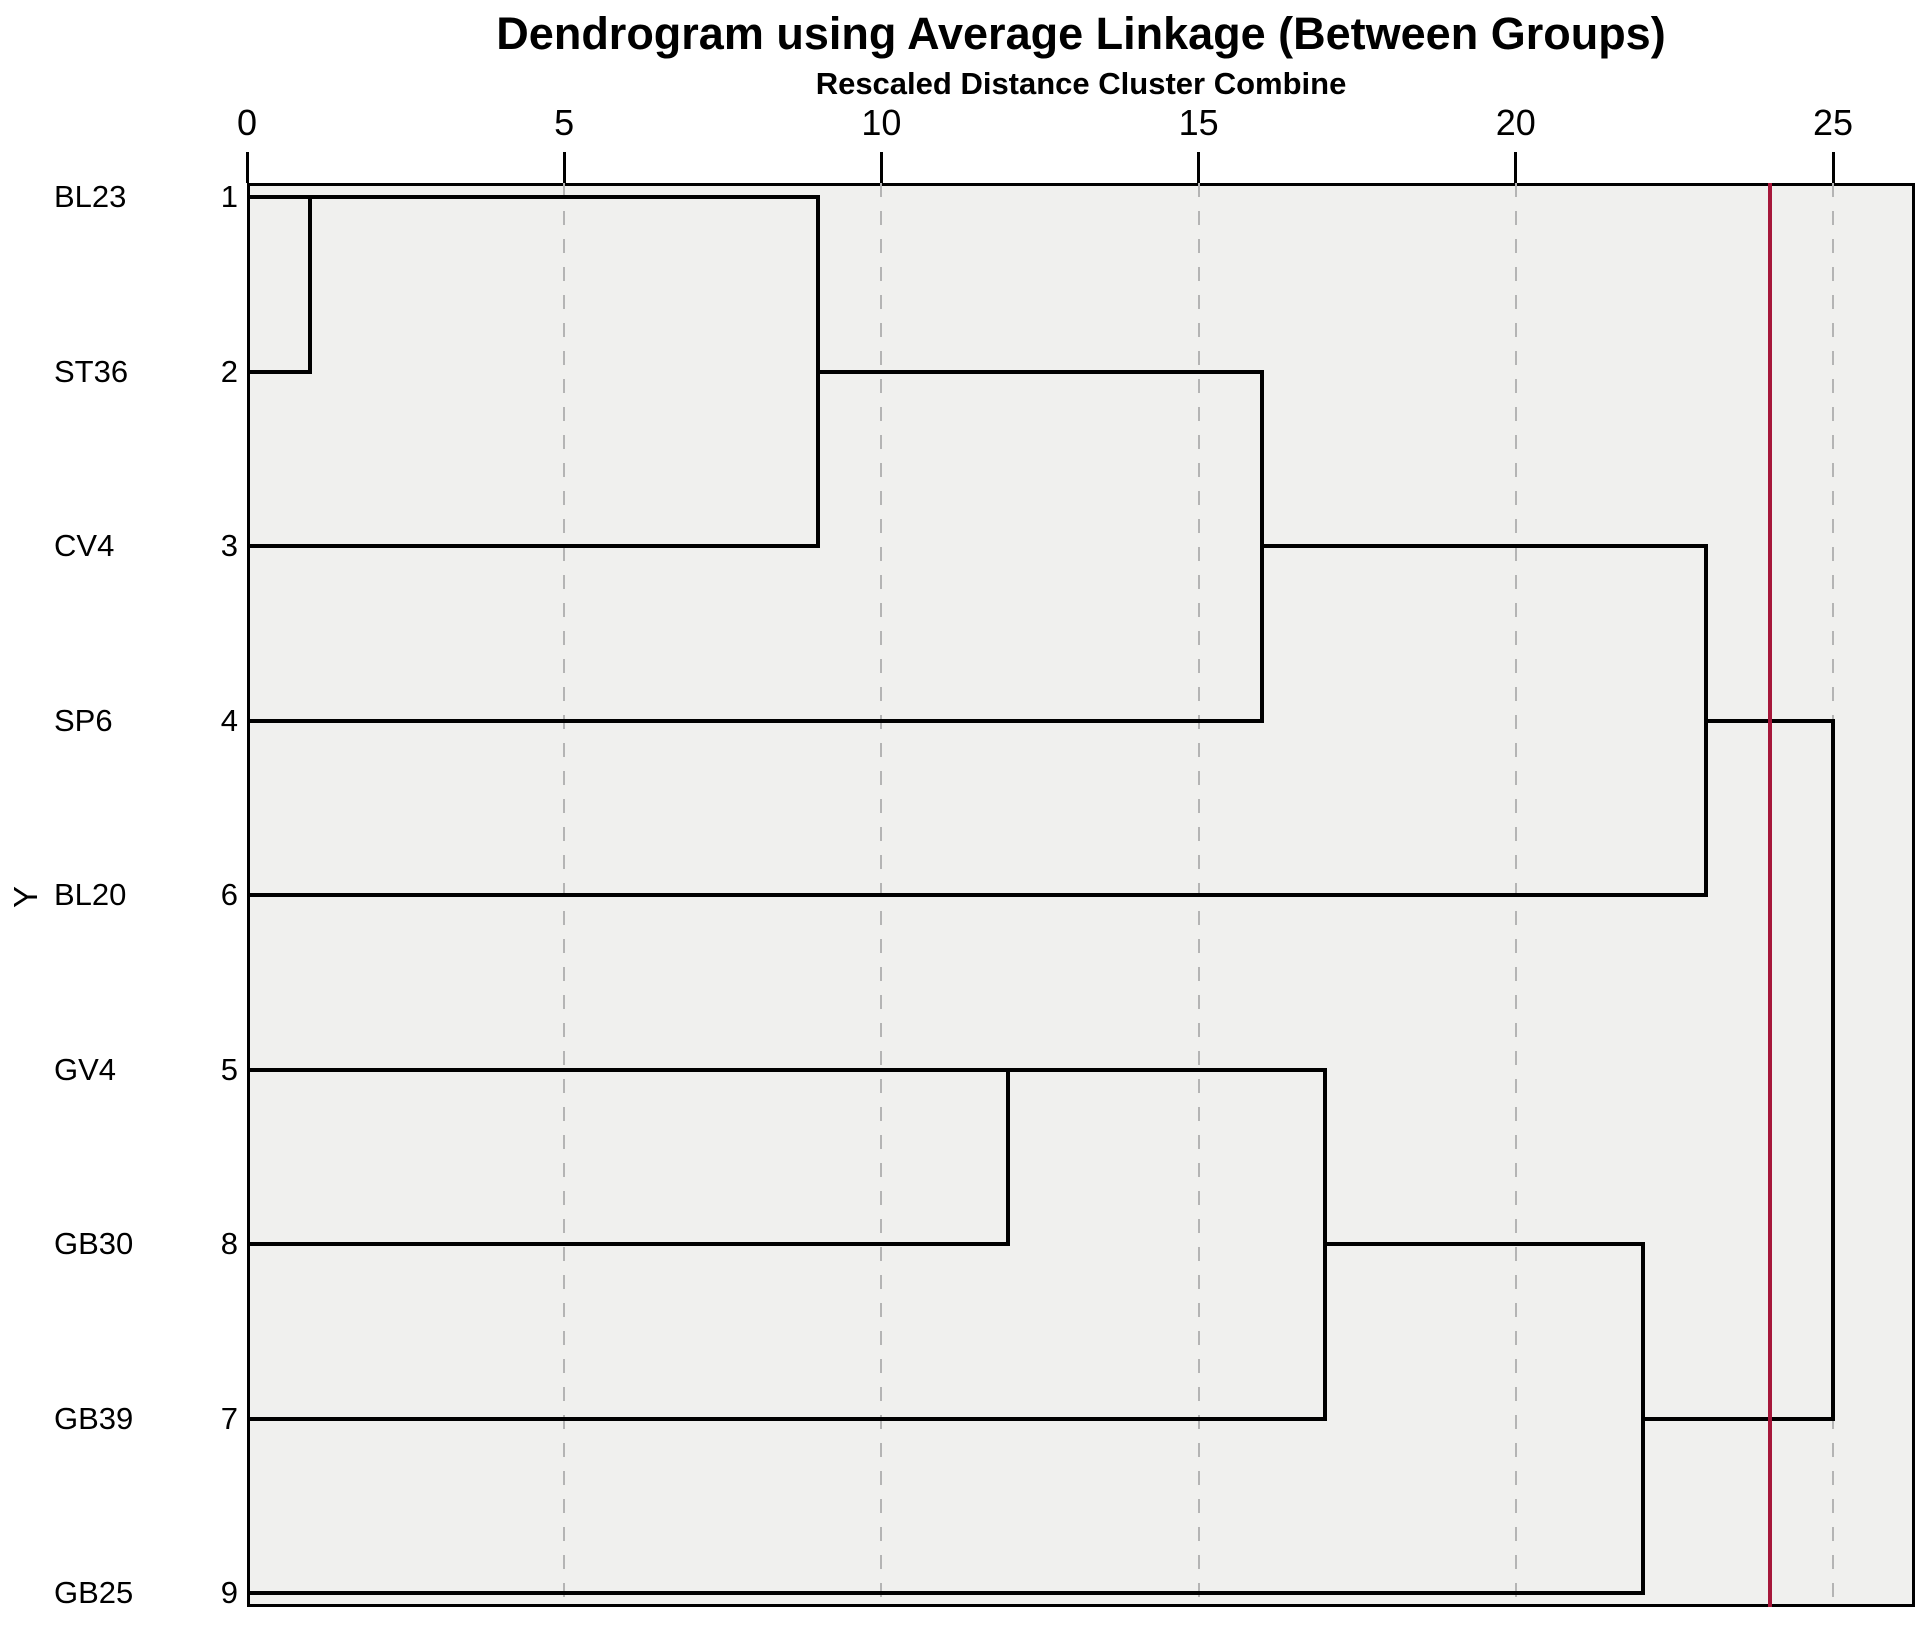 The image size is (1924, 1637). I want to click on x-axis-tick-label: 20, so click(1515, 122).